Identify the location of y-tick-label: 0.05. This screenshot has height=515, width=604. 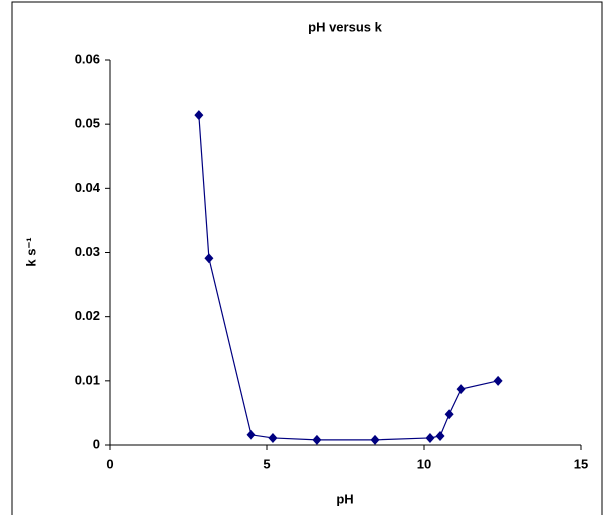
(87, 123).